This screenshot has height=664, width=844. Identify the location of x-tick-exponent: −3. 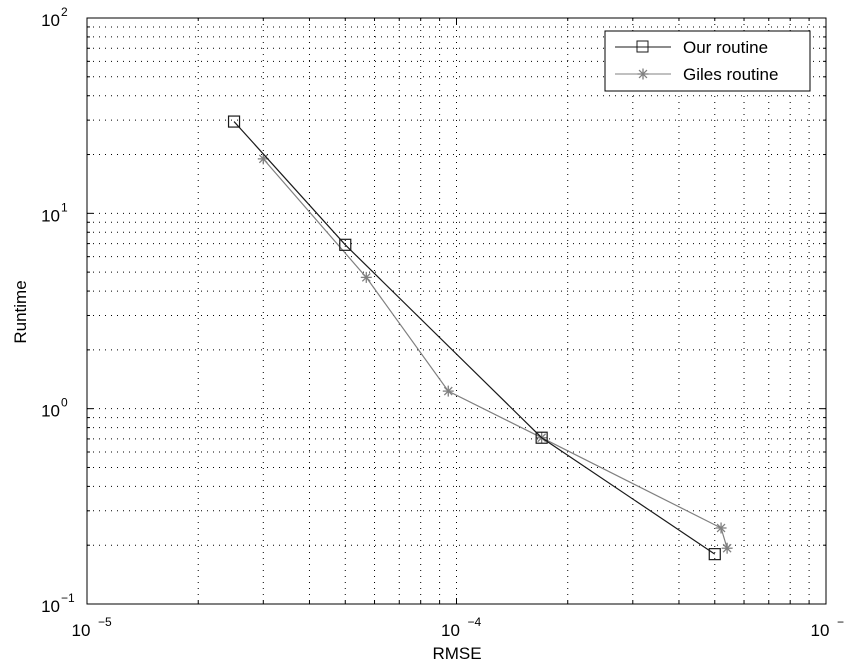
(840, 622).